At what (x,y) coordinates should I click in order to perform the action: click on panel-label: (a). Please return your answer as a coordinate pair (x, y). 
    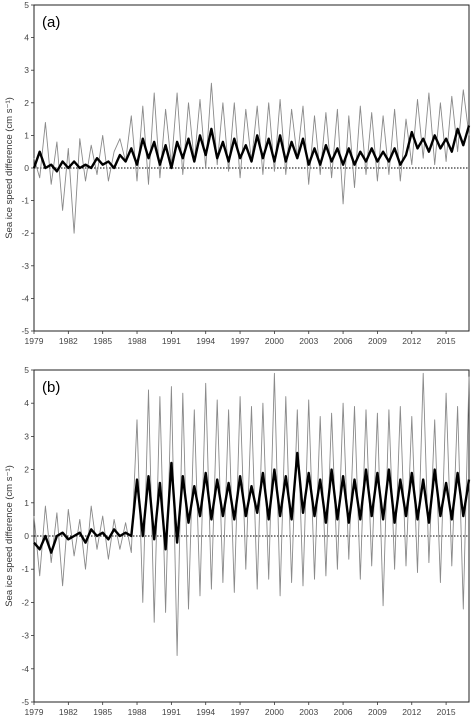
    Looking at the image, I should click on (51, 22).